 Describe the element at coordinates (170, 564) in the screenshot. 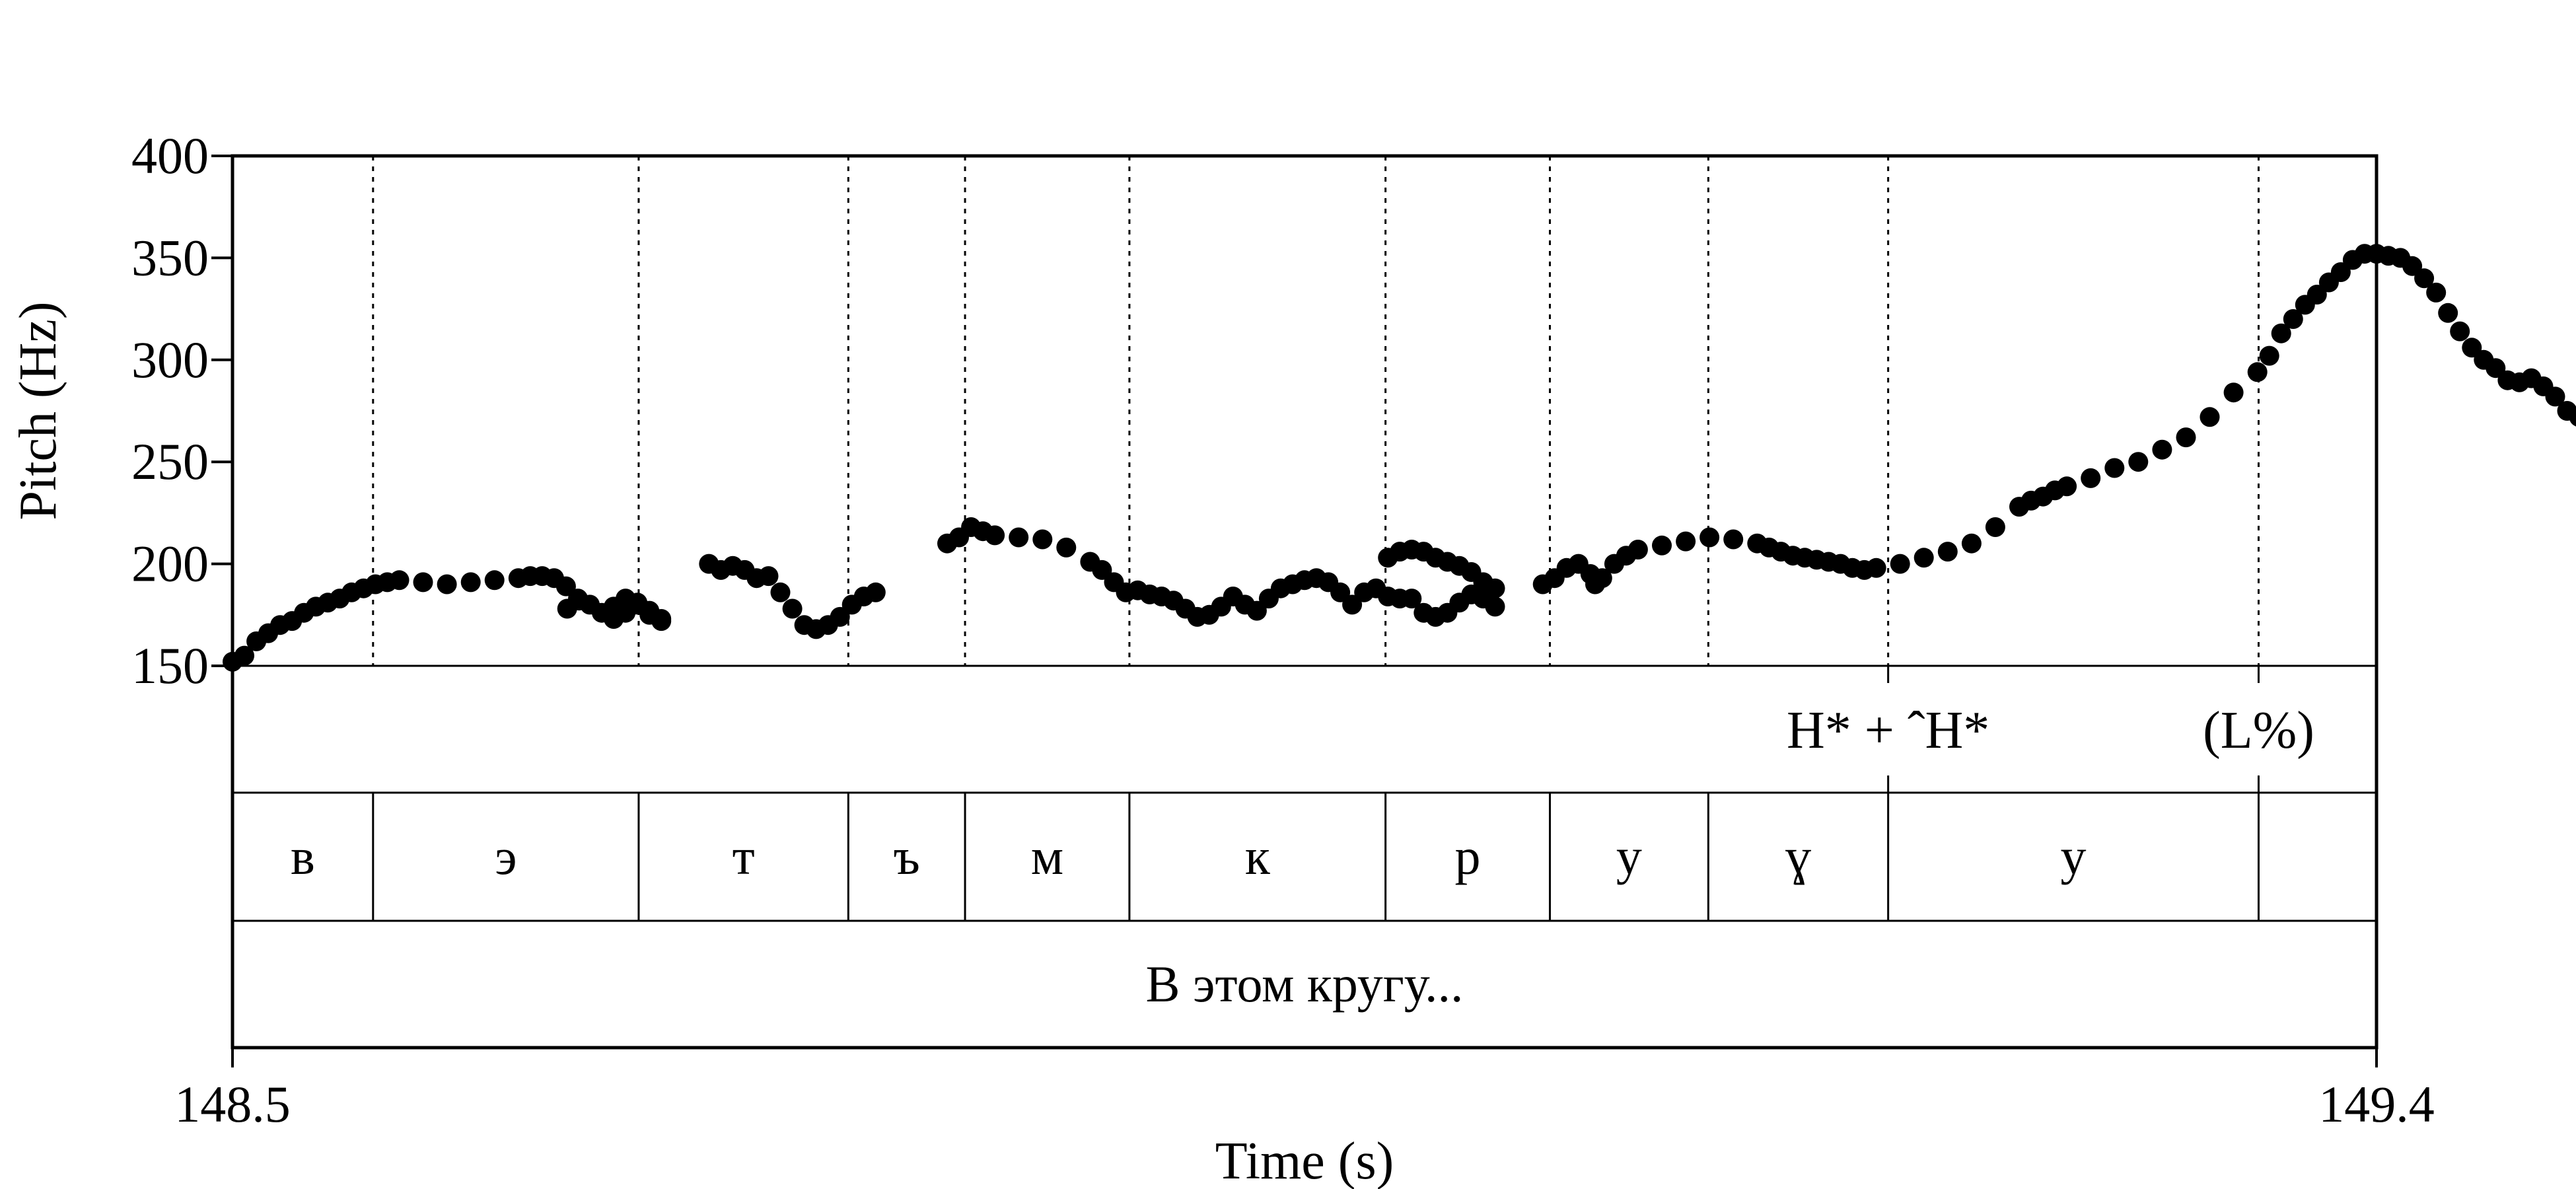

I see `y-tick-label: 200` at that location.